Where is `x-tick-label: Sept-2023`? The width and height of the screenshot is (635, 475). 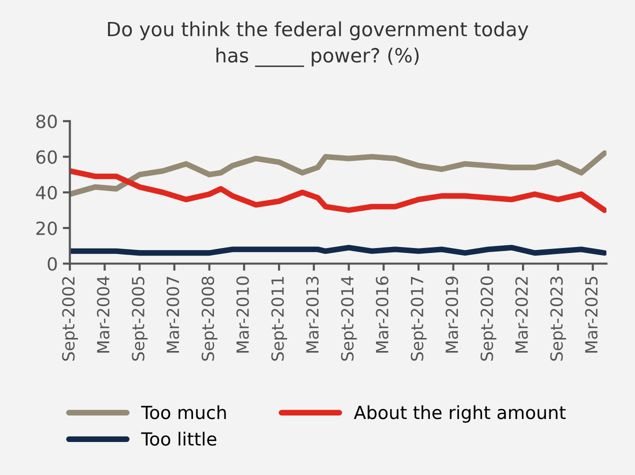
x-tick-label: Sept-2023 is located at coordinates (558, 318).